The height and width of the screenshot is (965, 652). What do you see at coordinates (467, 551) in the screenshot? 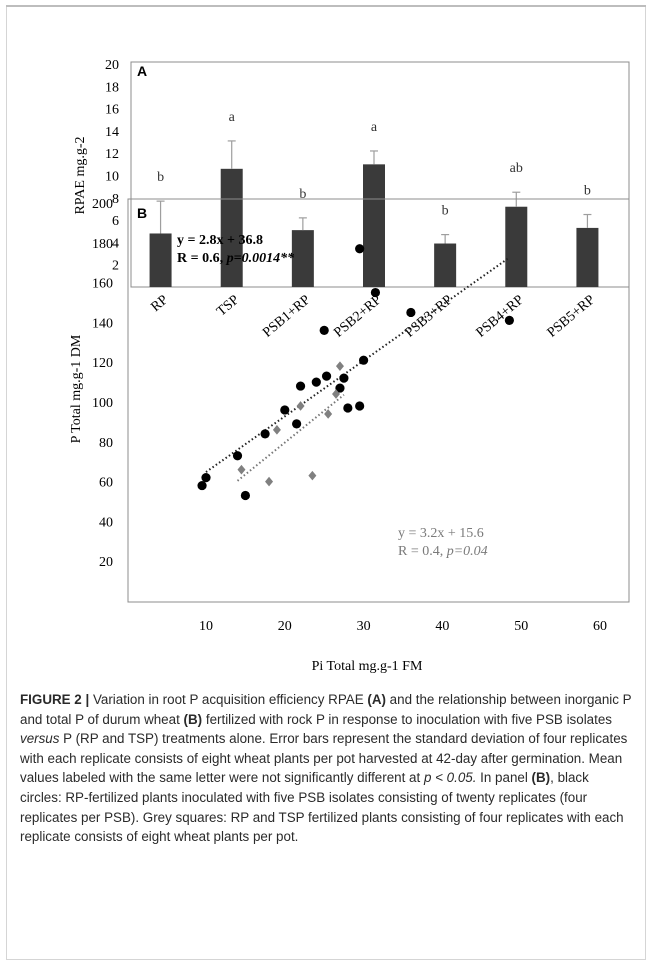
I see `panel-b-p-diamonds: p=0.04` at bounding box center [467, 551].